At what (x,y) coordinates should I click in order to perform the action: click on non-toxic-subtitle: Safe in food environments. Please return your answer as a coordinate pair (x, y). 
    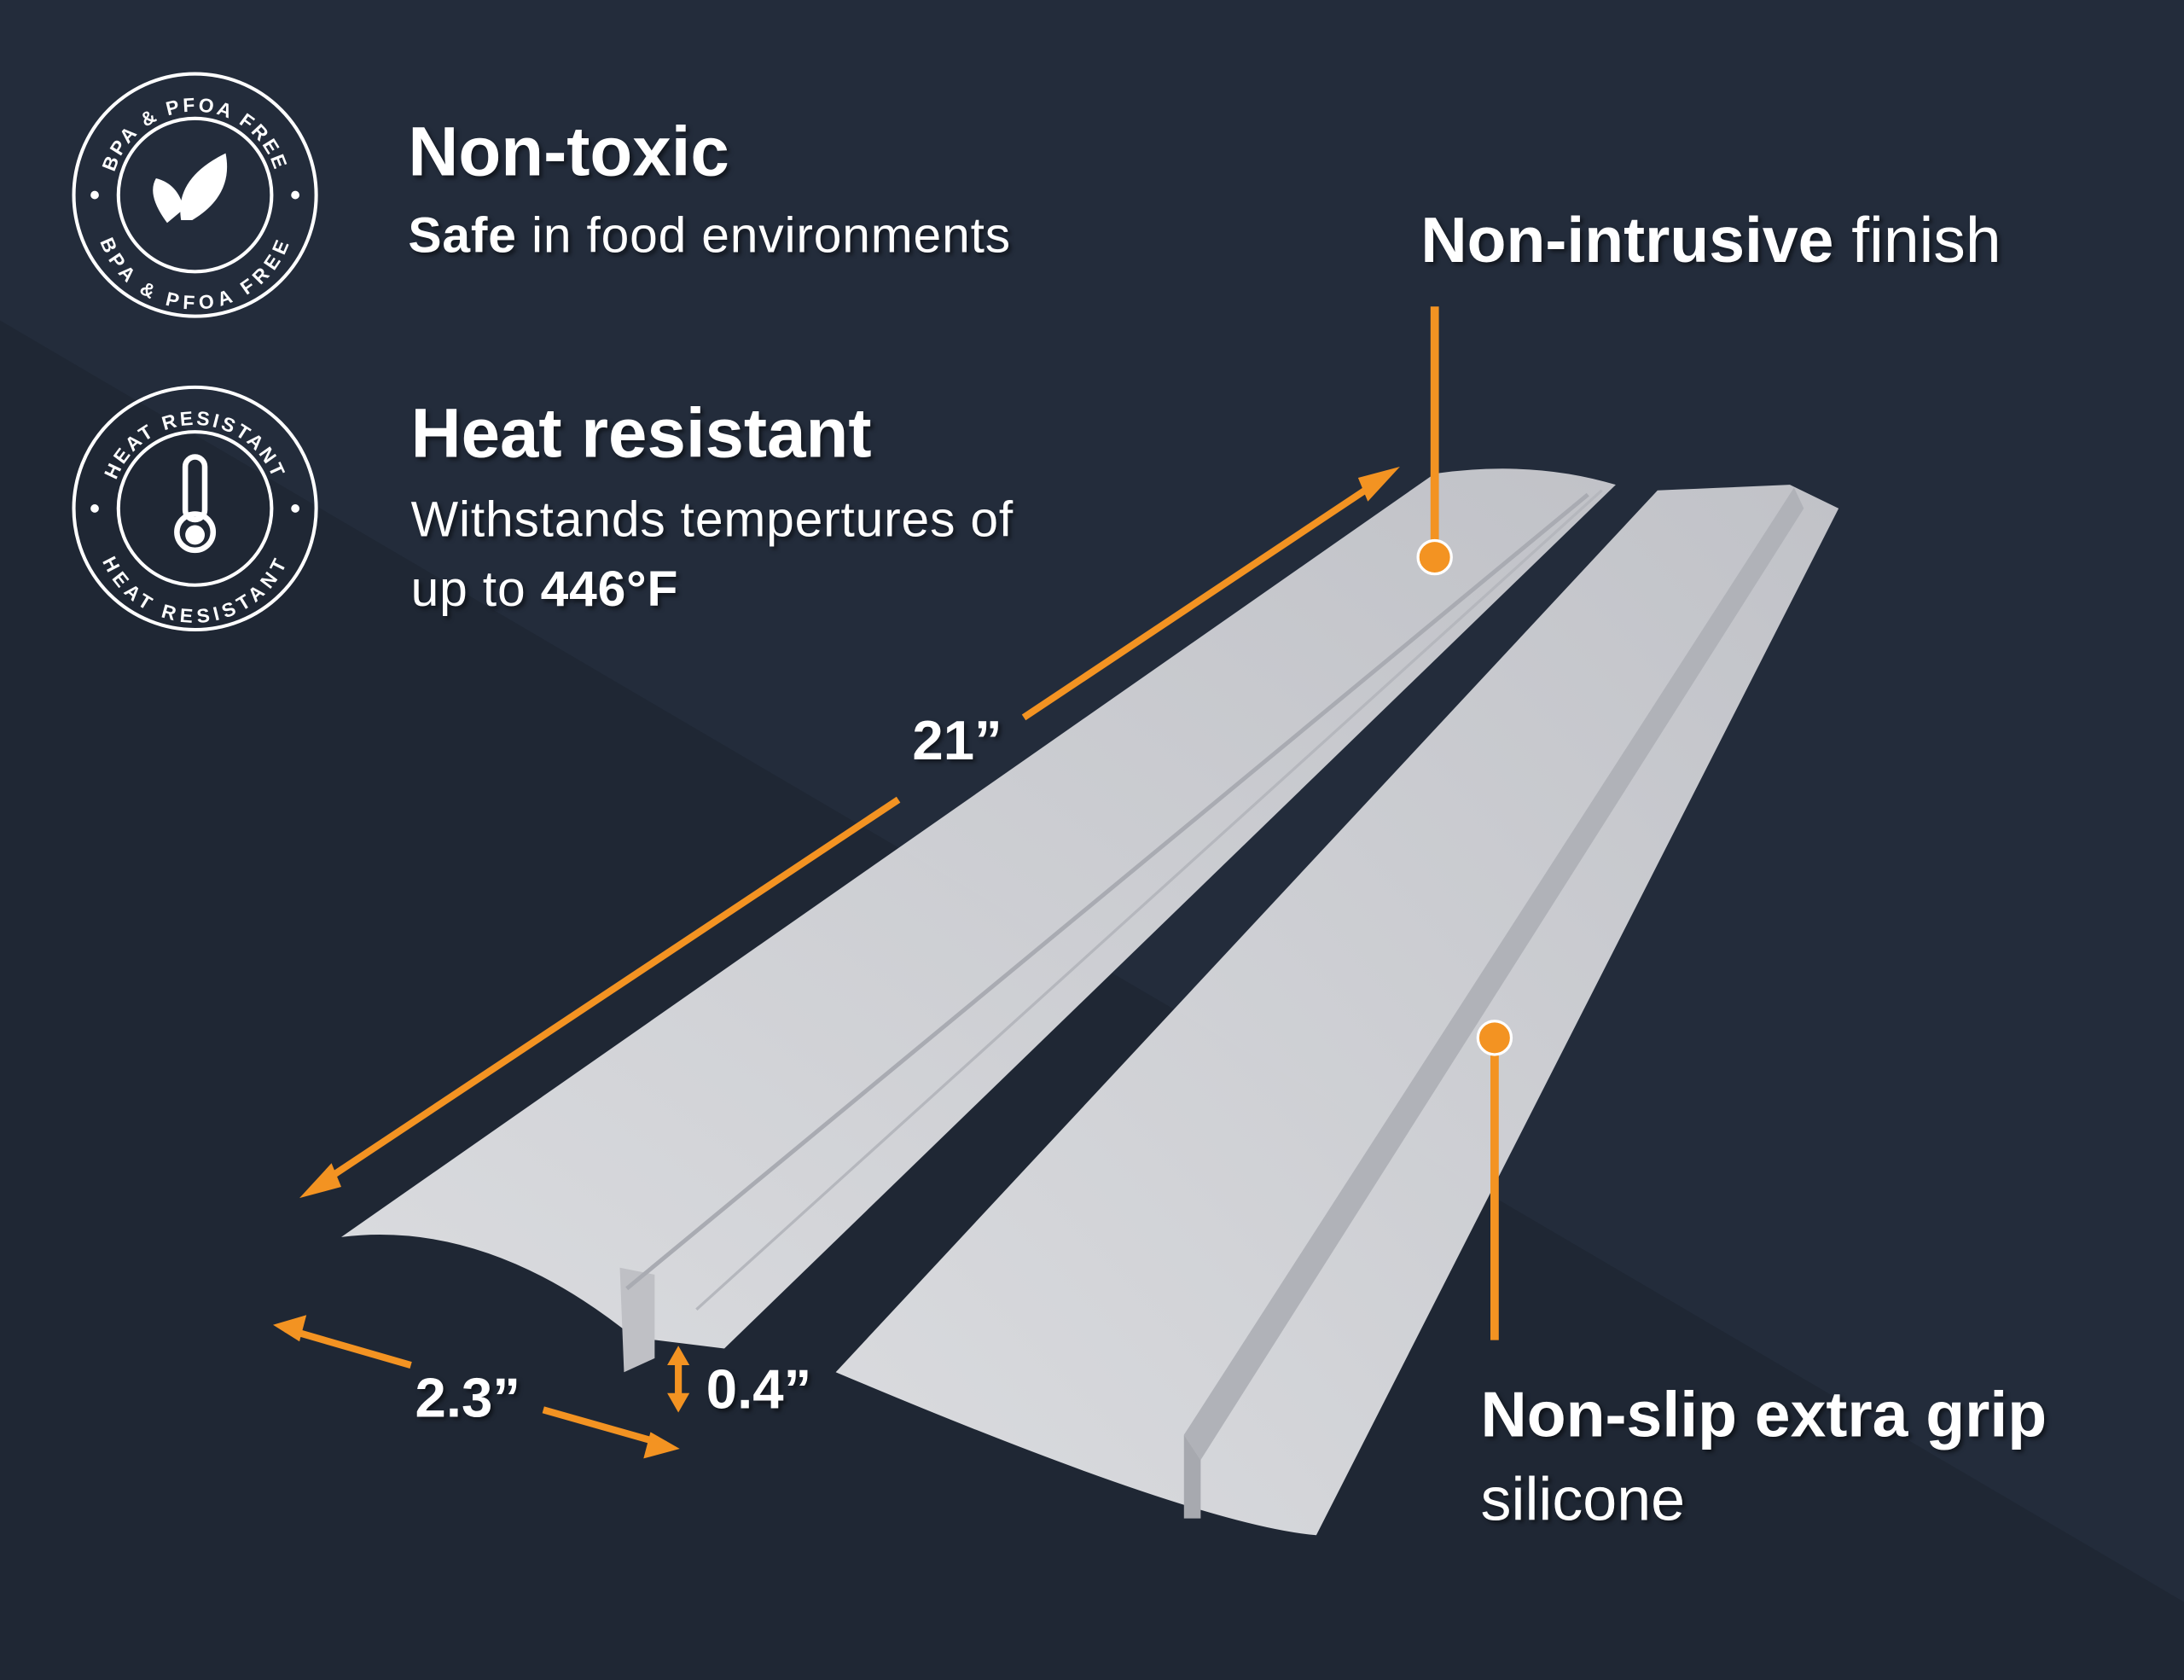
    Looking at the image, I should click on (709, 235).